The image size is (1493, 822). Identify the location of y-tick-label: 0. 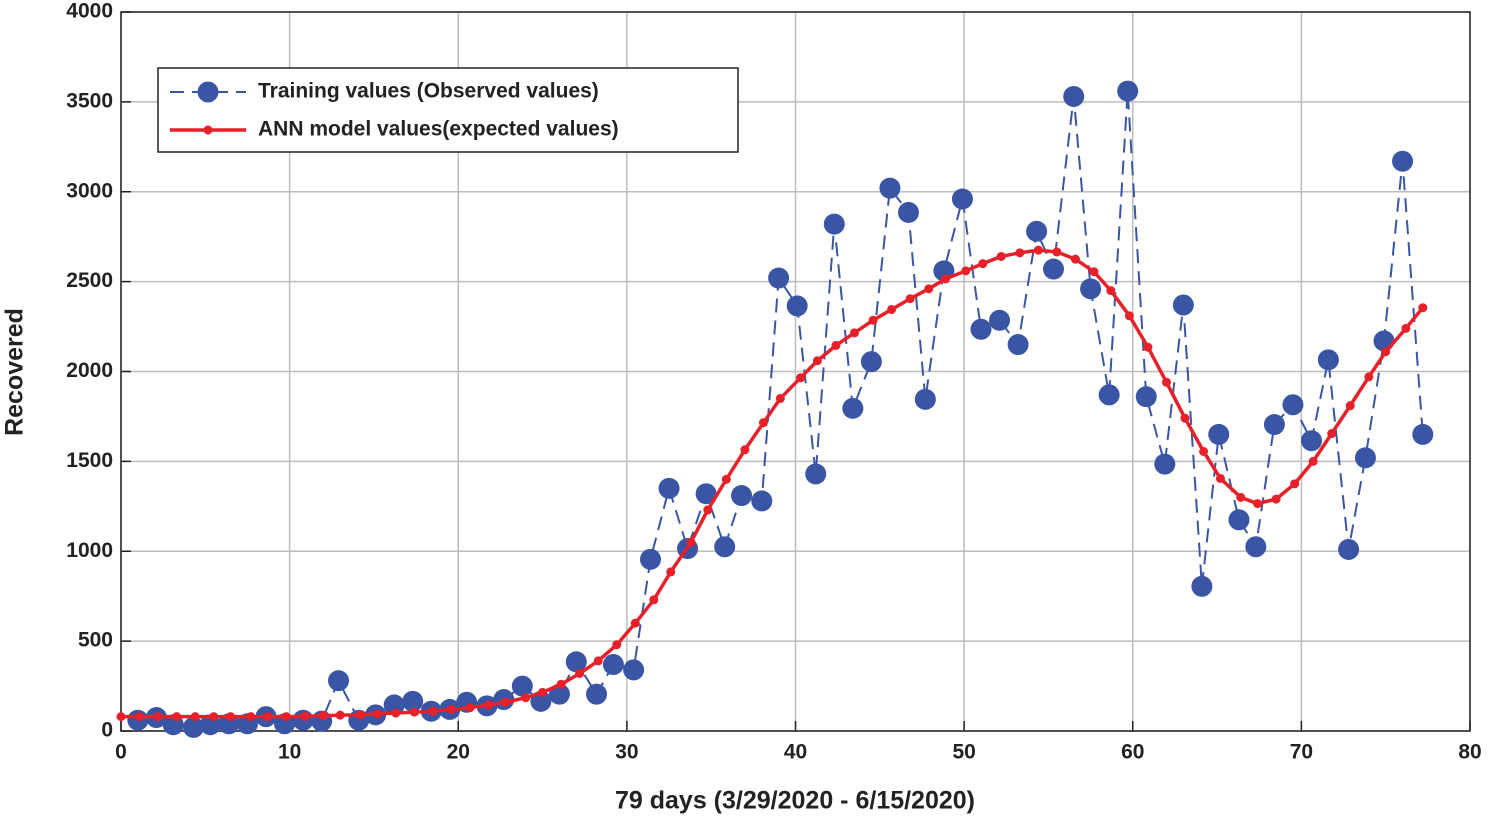
(107, 730).